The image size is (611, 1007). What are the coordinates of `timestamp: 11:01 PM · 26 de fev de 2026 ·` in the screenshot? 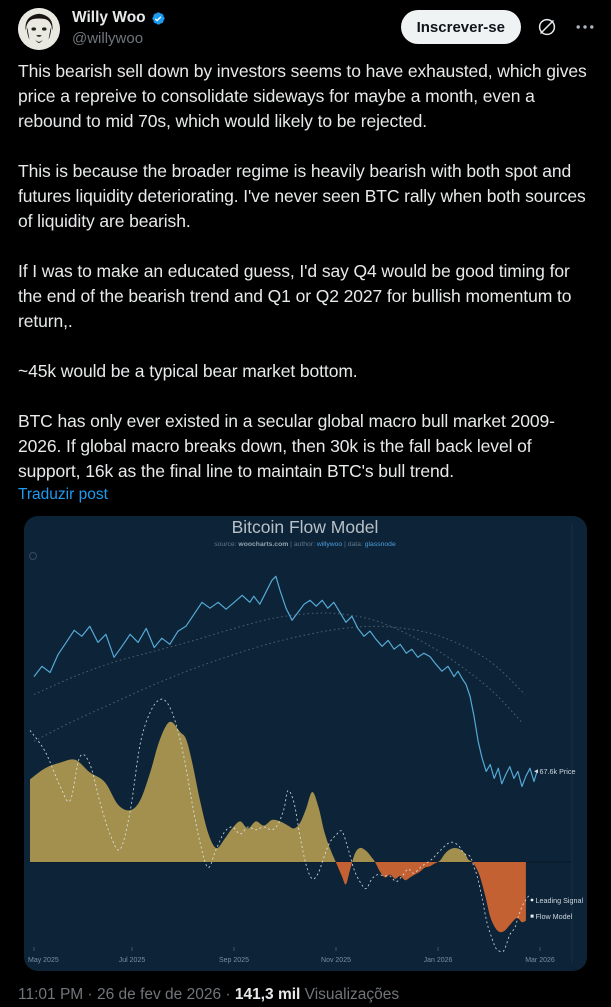 It's located at (126, 994).